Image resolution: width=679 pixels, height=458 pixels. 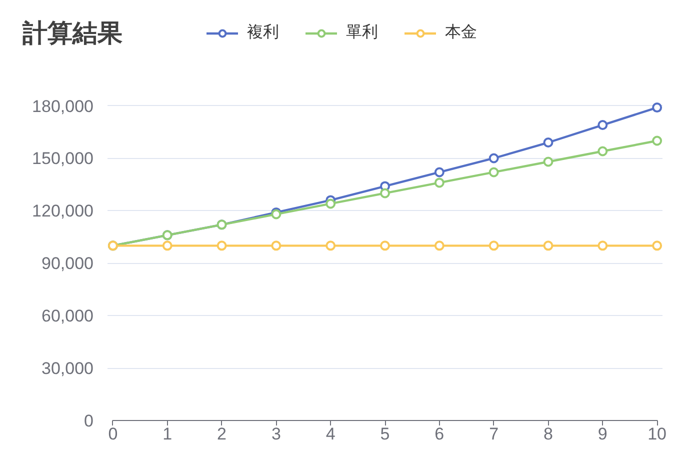 I want to click on x-tick-label: 9, so click(x=603, y=434).